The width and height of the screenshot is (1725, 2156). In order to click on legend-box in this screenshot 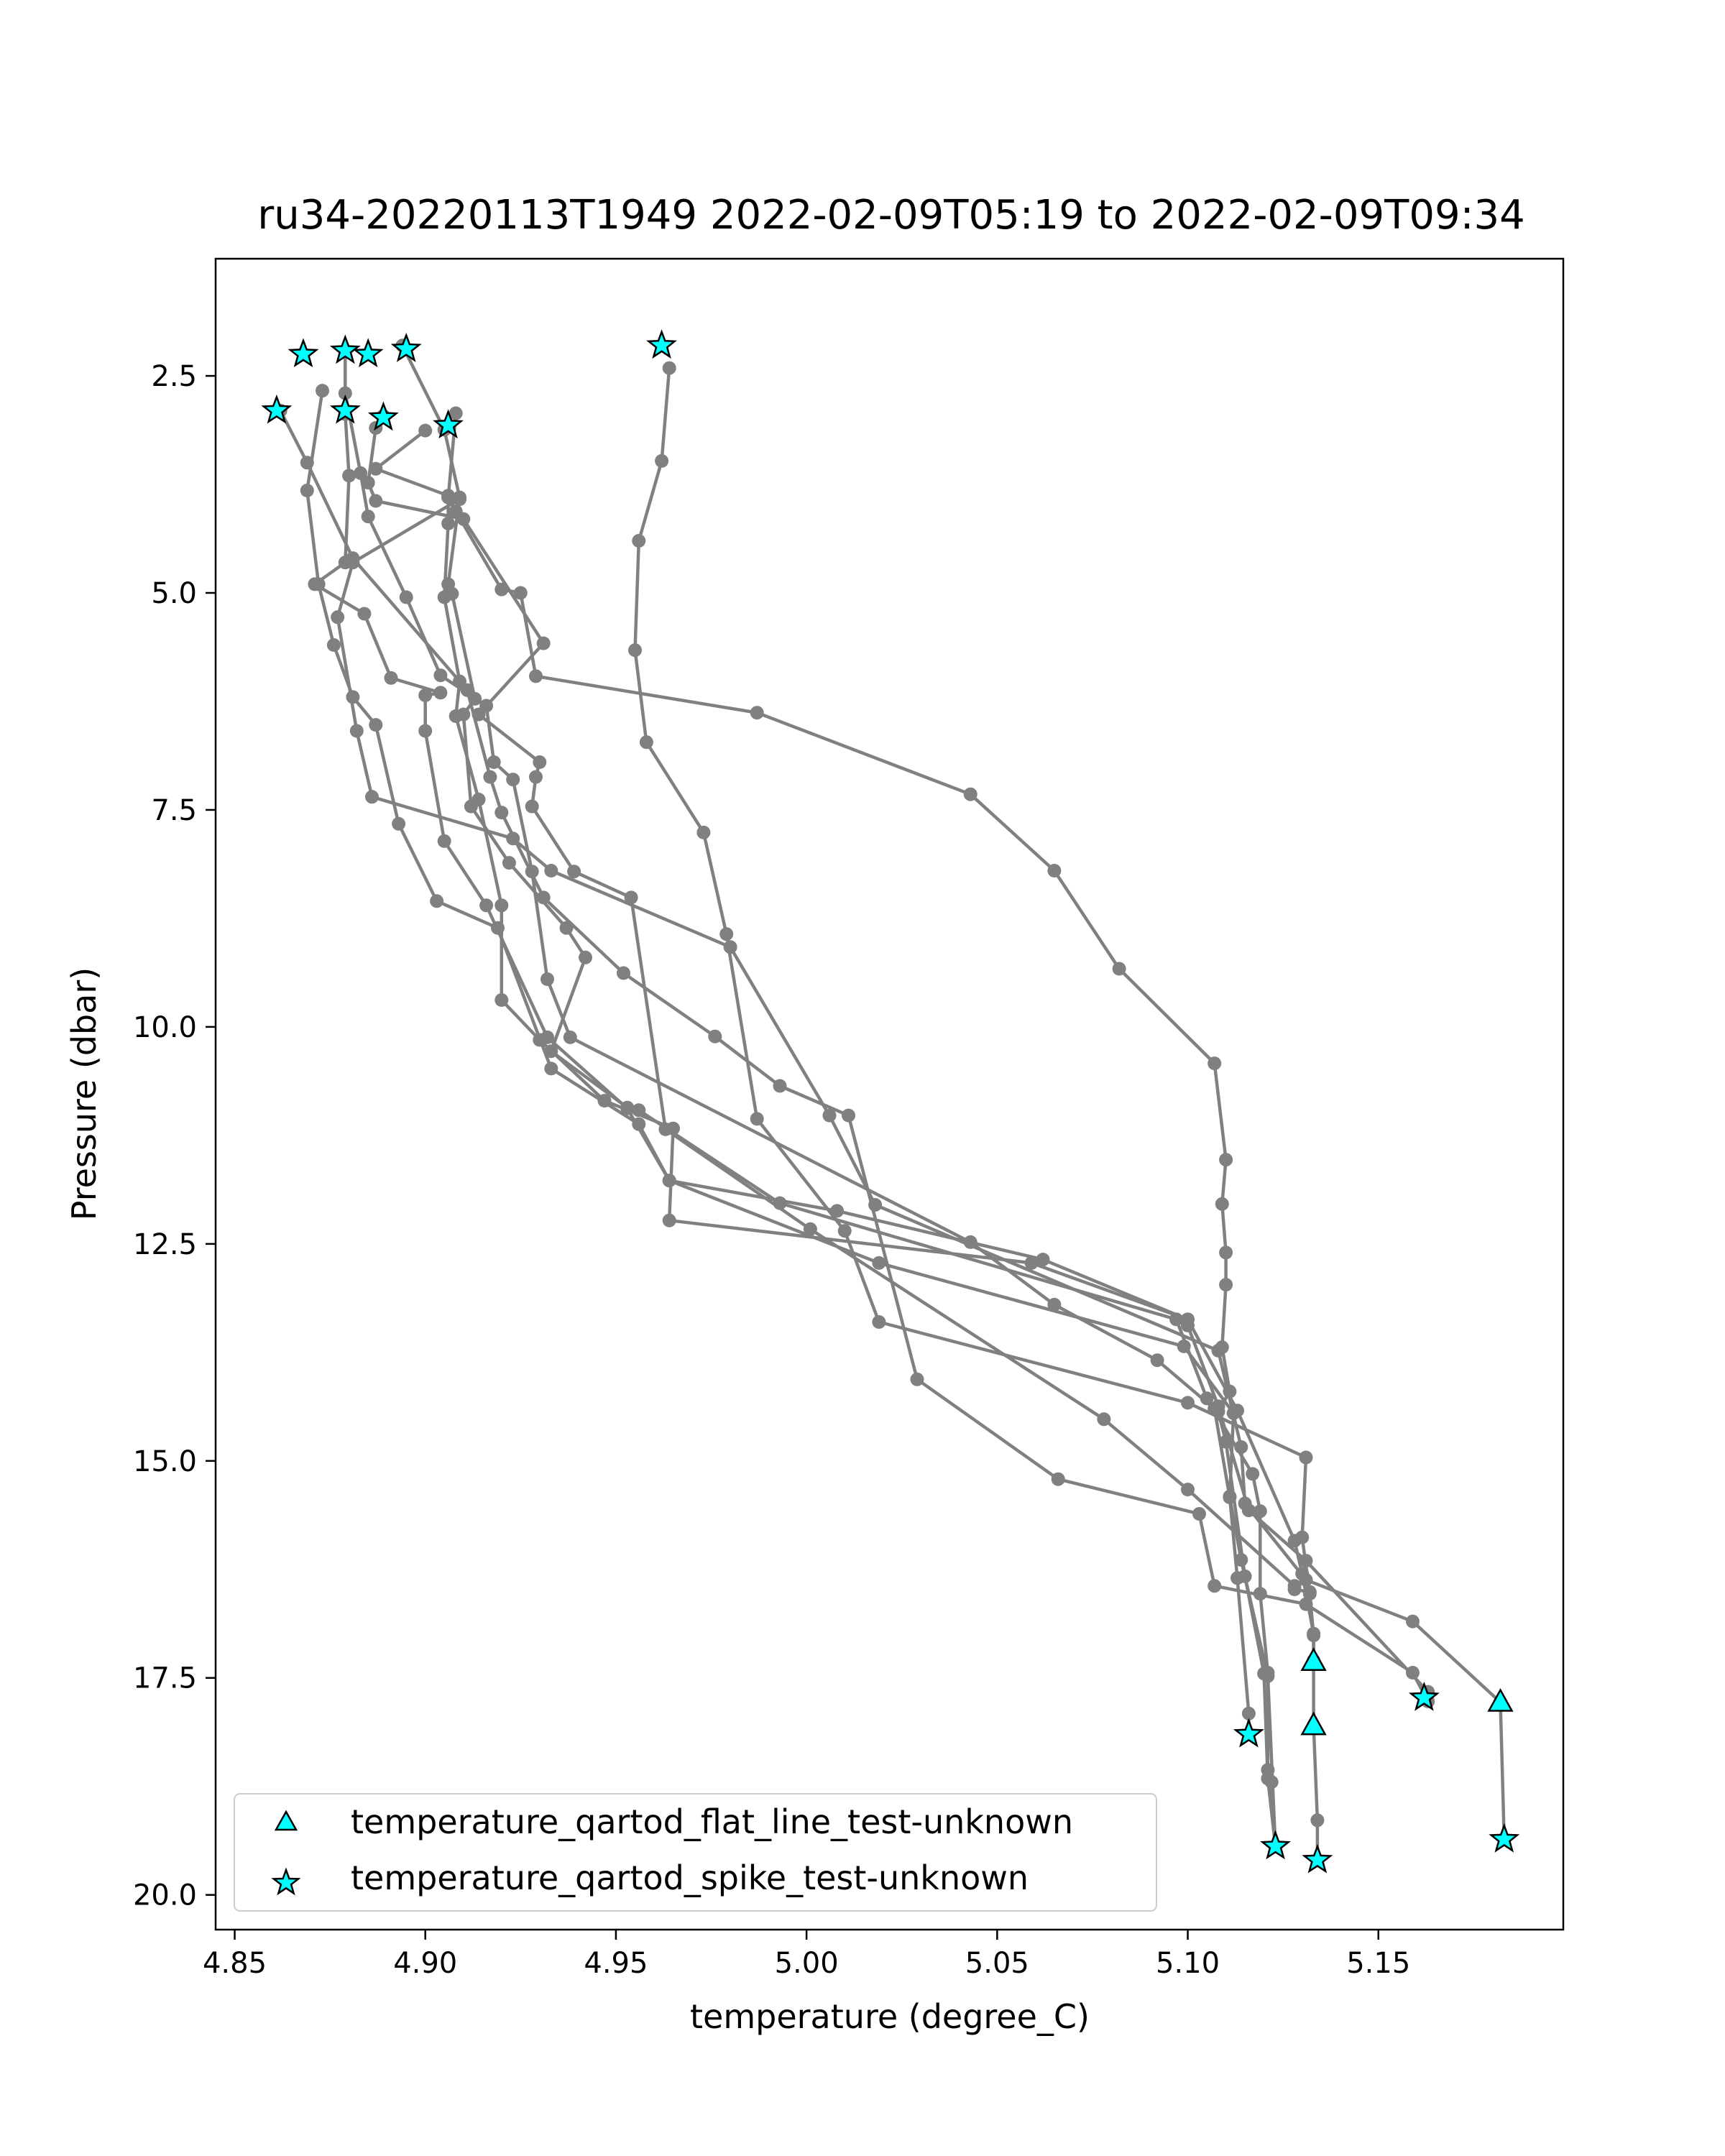, I will do `click(695, 1852)`.